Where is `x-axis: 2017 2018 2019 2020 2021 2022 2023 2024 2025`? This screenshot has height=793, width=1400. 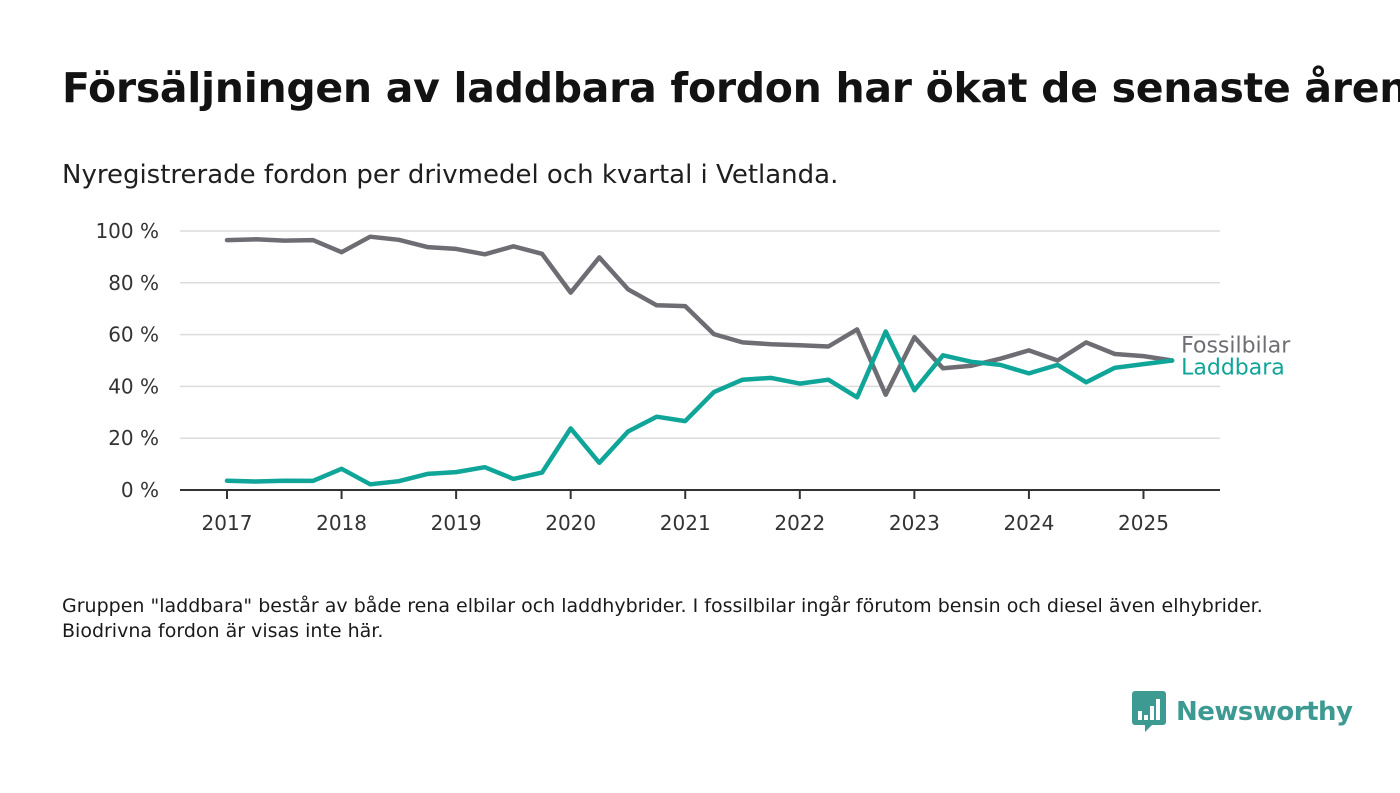 x-axis: 2017 2018 2019 2020 2021 2022 2023 2024 2025 is located at coordinates (700, 512).